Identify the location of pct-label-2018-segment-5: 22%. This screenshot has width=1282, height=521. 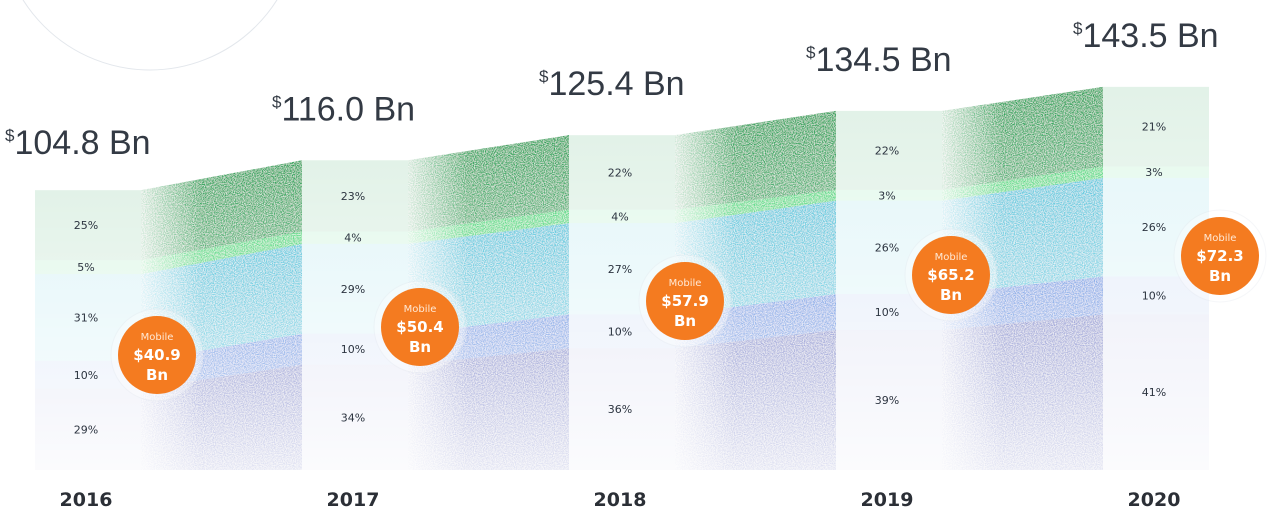
(620, 172).